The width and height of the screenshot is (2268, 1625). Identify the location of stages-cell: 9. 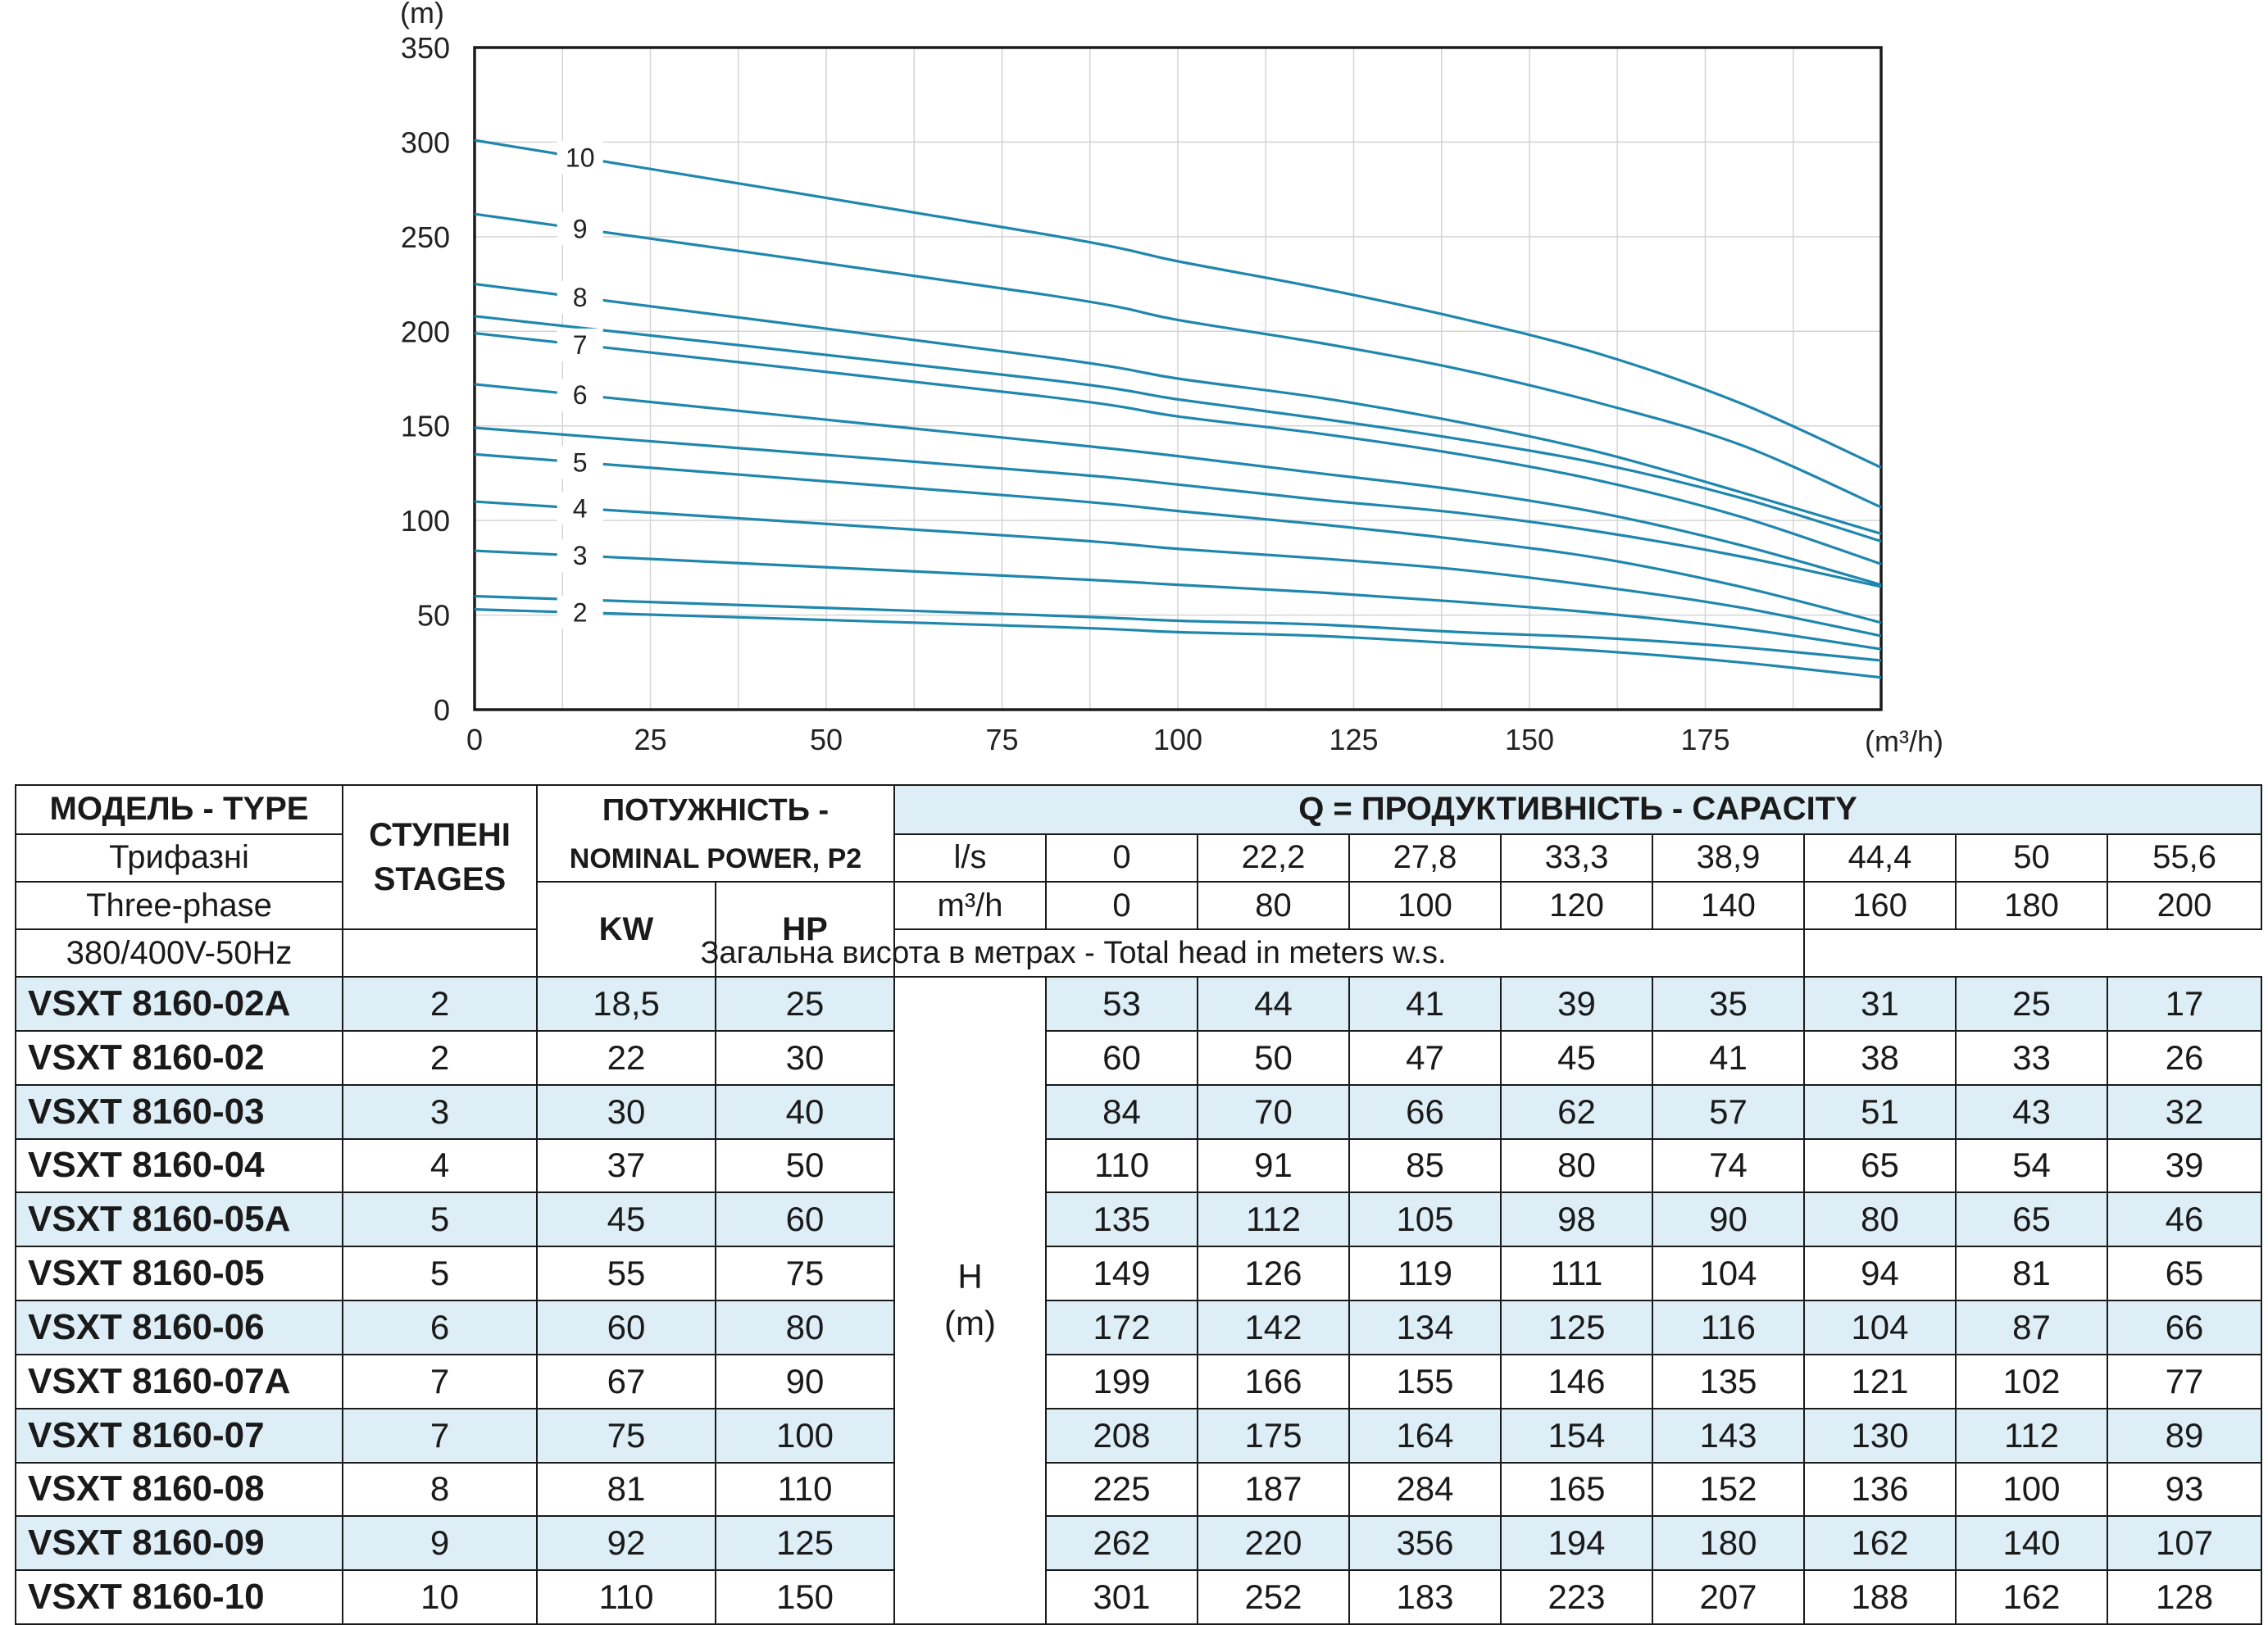
(440, 1543).